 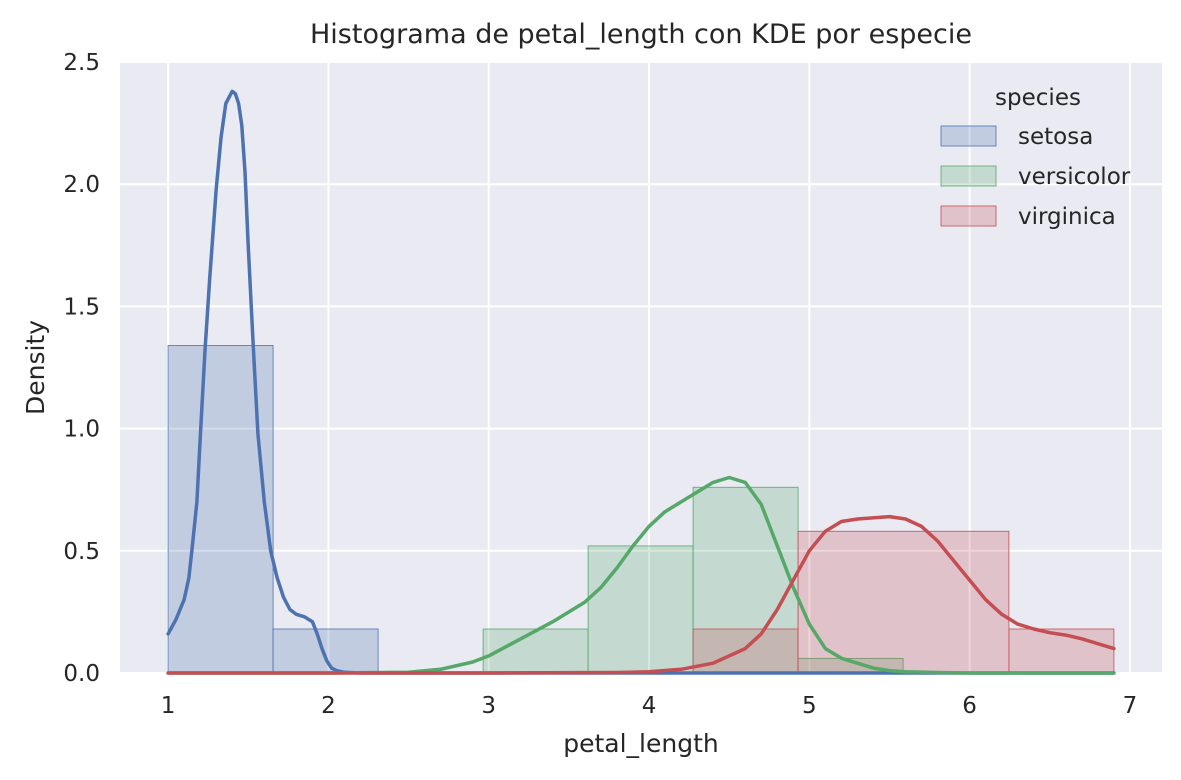 What do you see at coordinates (168, 706) in the screenshot?
I see `x-tick-label: 1` at bounding box center [168, 706].